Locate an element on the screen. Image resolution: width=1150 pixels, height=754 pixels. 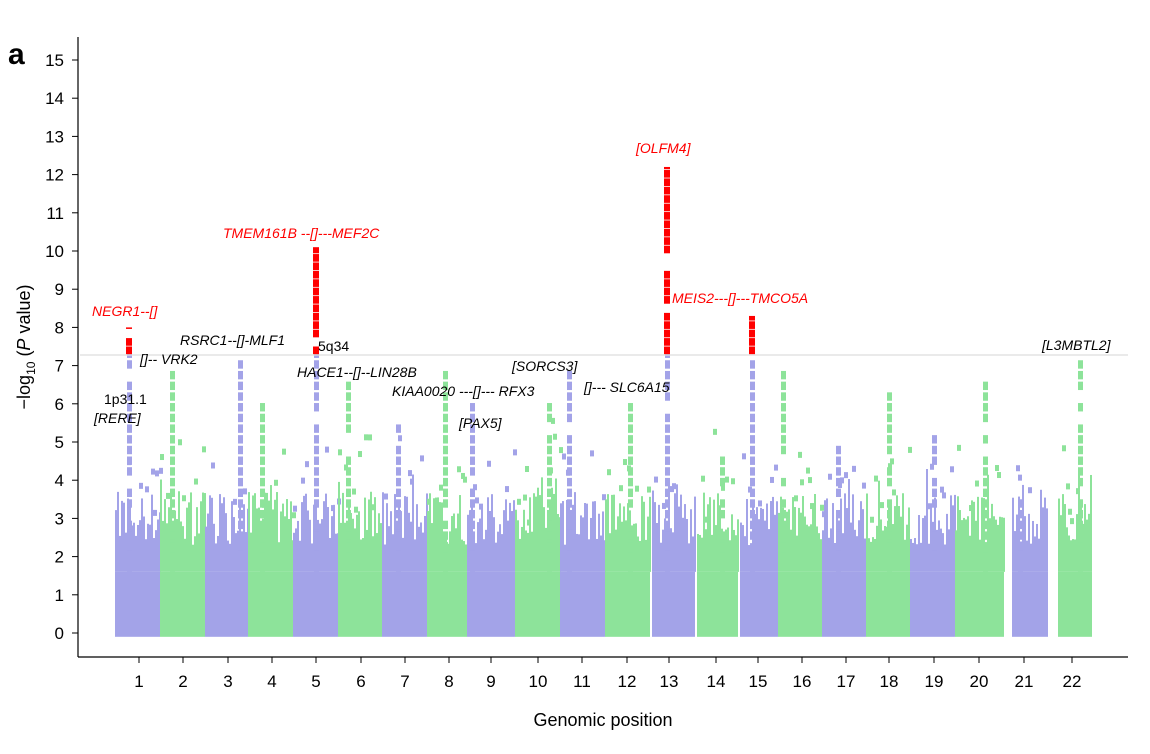
x-tick-label-chr6: 6 is located at coordinates (360, 681).